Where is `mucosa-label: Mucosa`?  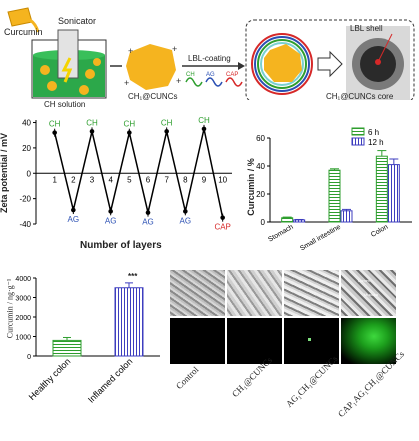
mucosa-label: Mucosa is located at coordinates (371, 294).